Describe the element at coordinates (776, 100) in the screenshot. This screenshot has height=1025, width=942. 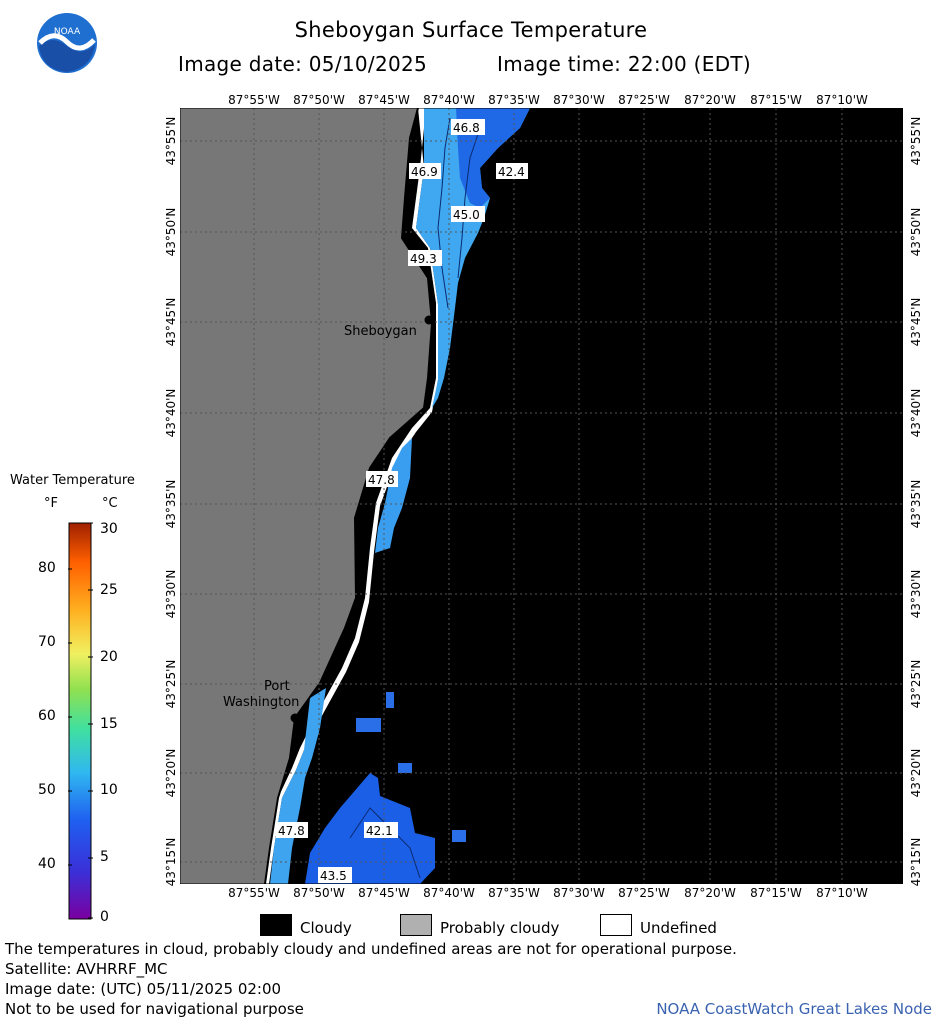
I see `lon-label-top: 87°15'W` at that location.